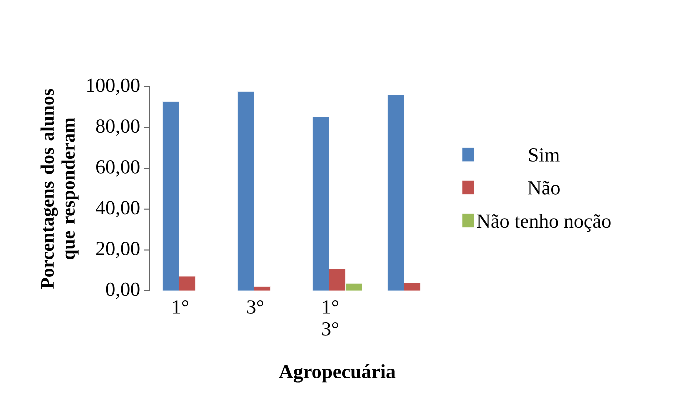  What do you see at coordinates (118, 168) in the screenshot?
I see `y-tick-label: 60,00` at bounding box center [118, 168].